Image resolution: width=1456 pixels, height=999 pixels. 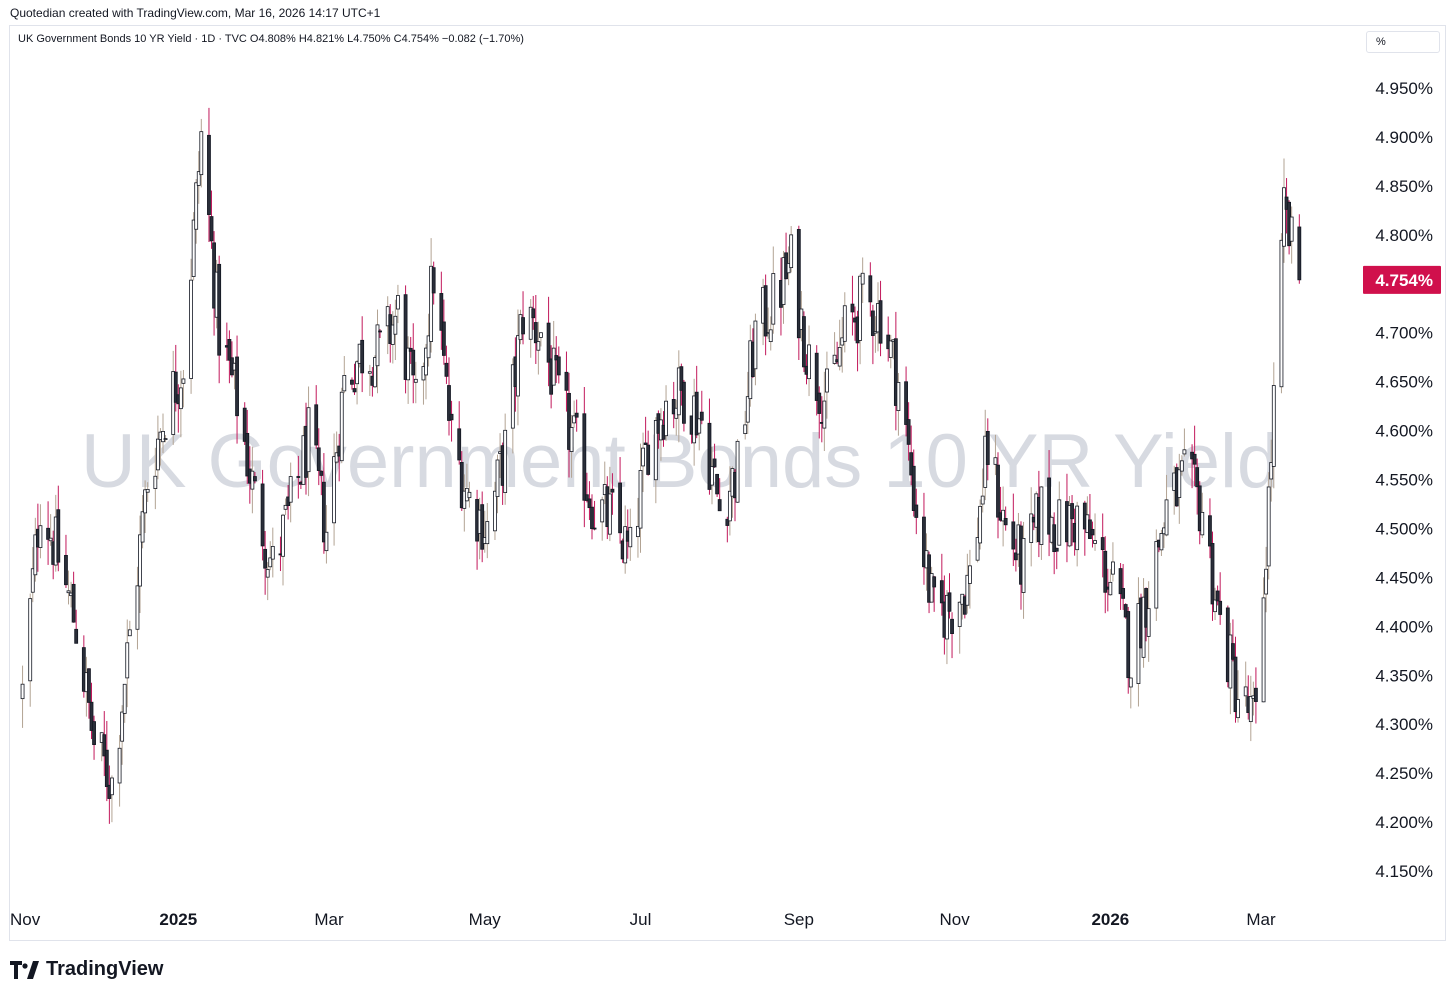 I want to click on last-price-tag-bg, so click(x=1402, y=279).